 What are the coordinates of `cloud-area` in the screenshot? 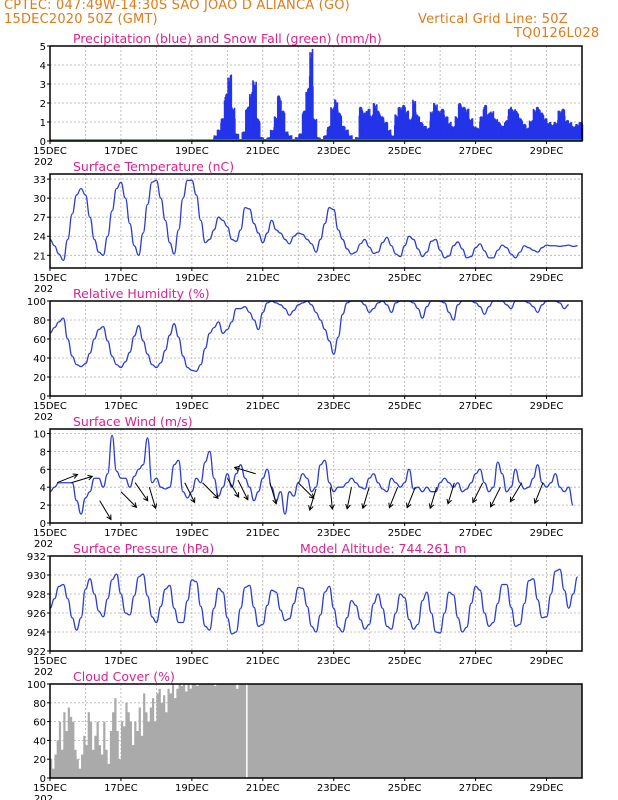 It's located at (316, 731).